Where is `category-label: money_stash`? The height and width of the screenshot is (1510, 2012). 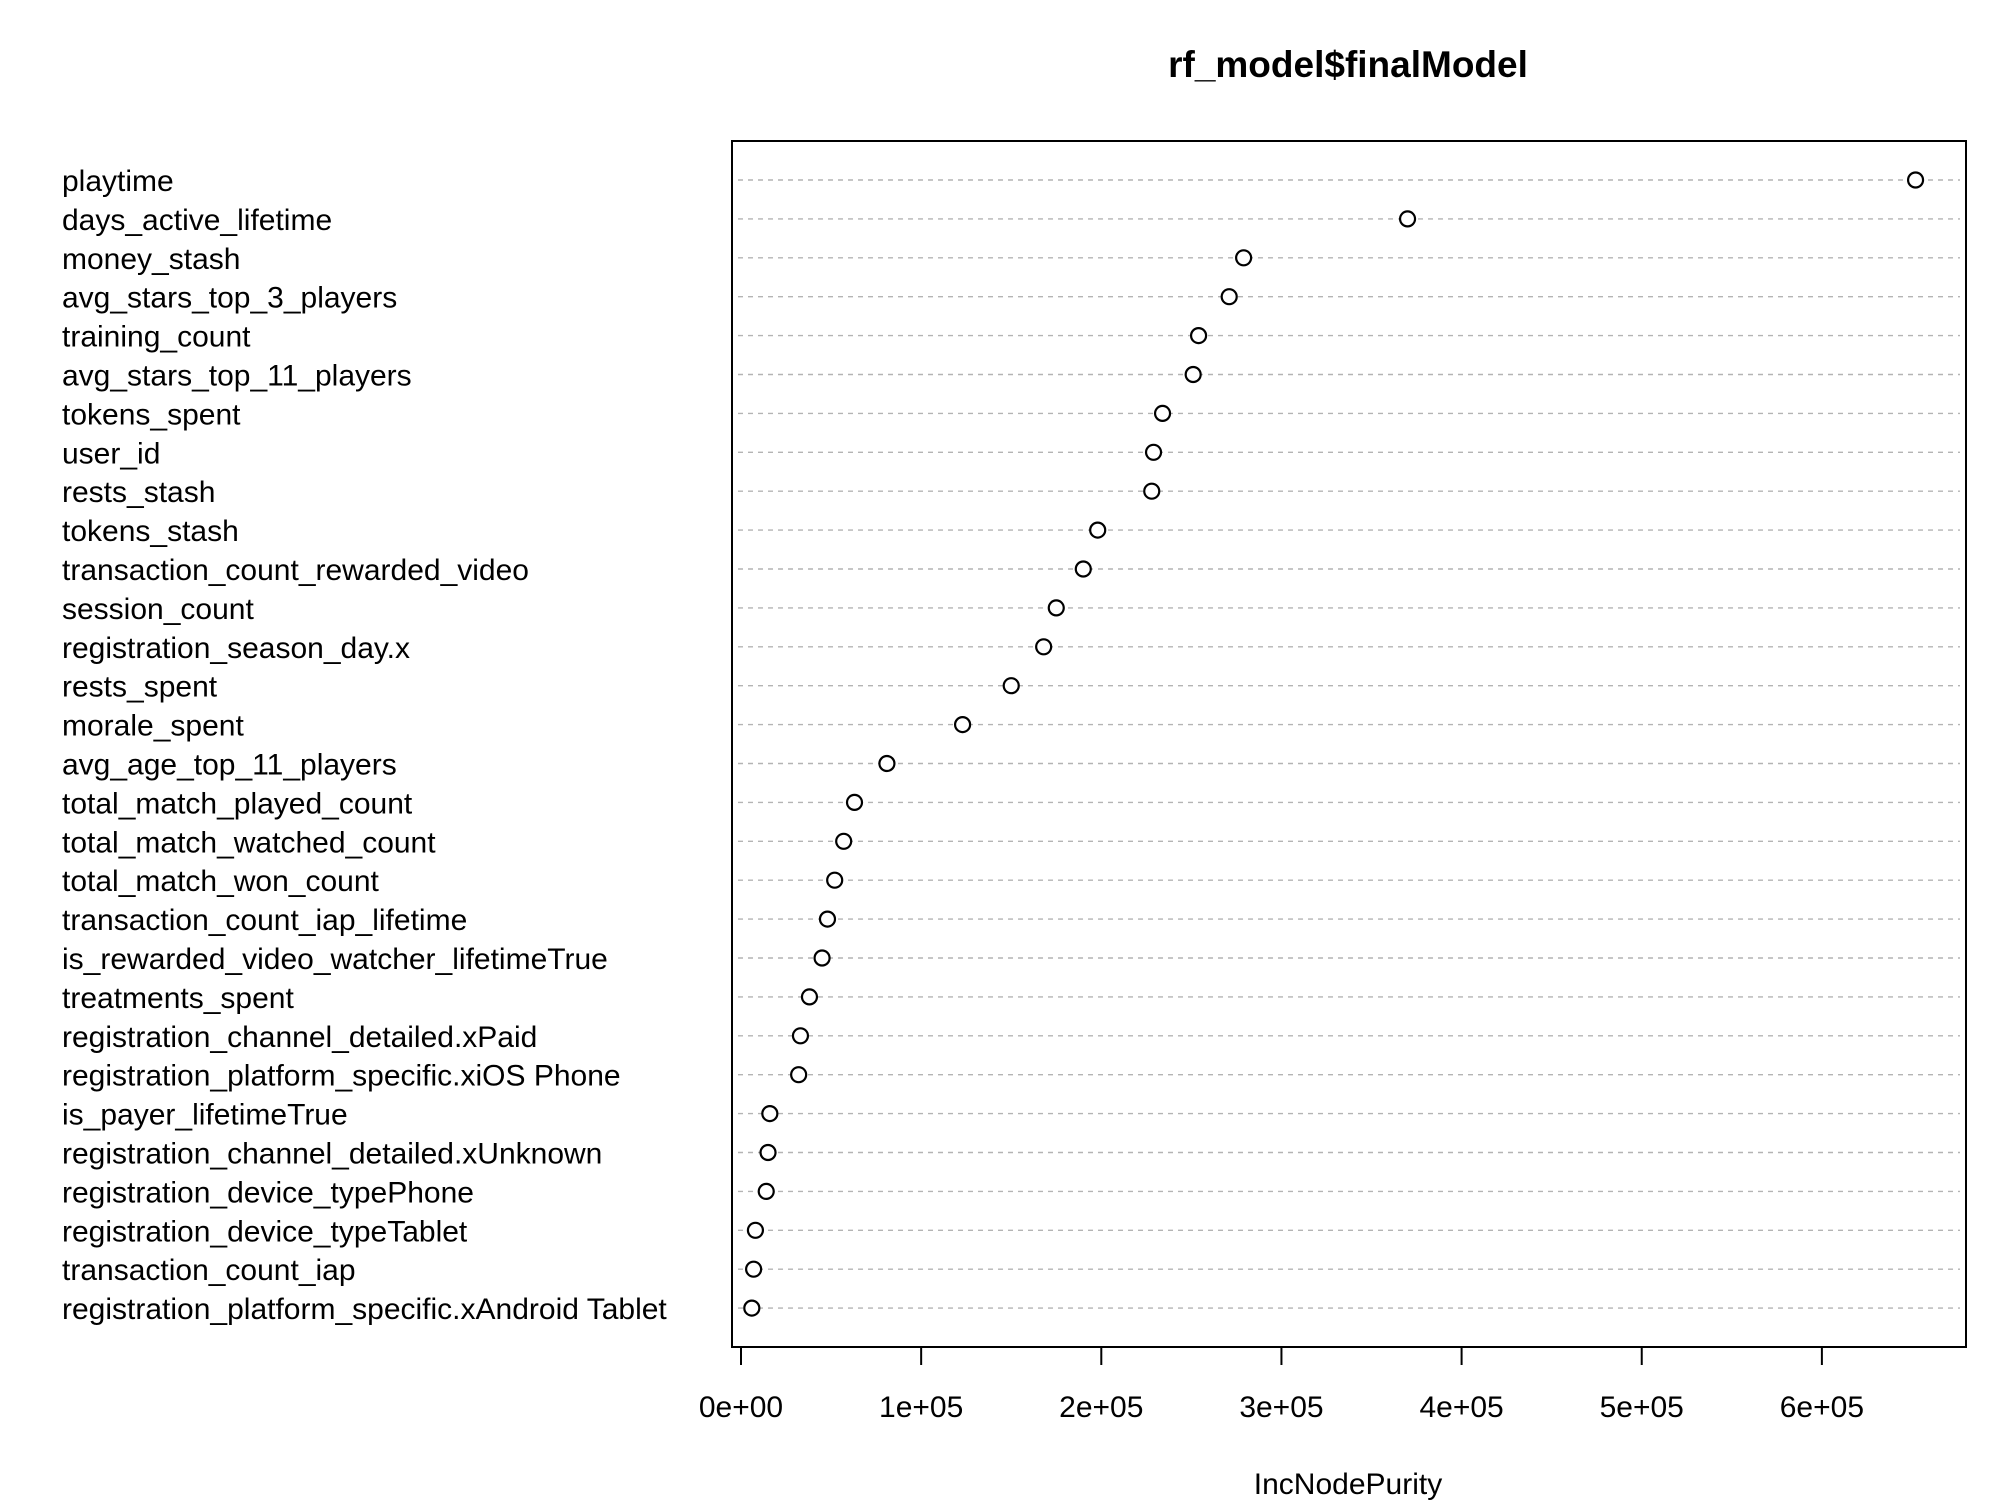 category-label: money_stash is located at coordinates (151, 259).